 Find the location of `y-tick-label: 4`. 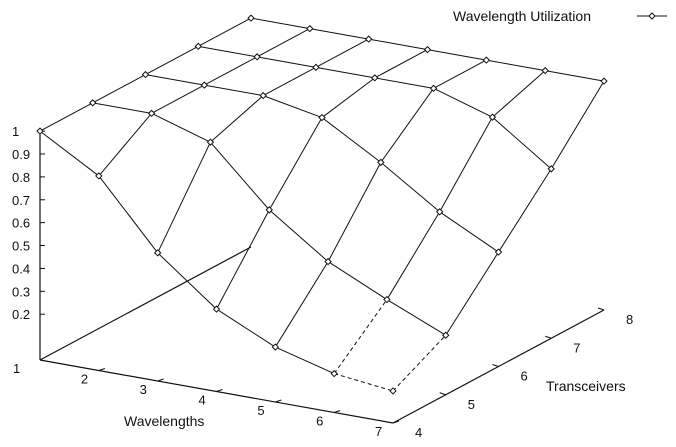

y-tick-label: 4 is located at coordinates (418, 432).